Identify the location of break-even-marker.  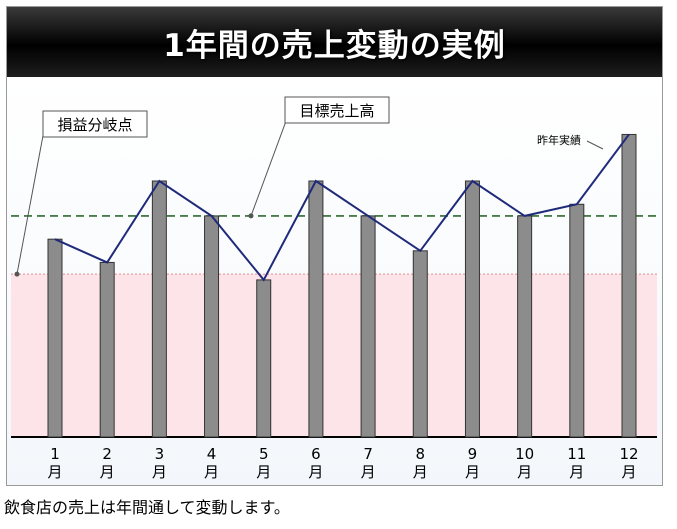
(17, 274).